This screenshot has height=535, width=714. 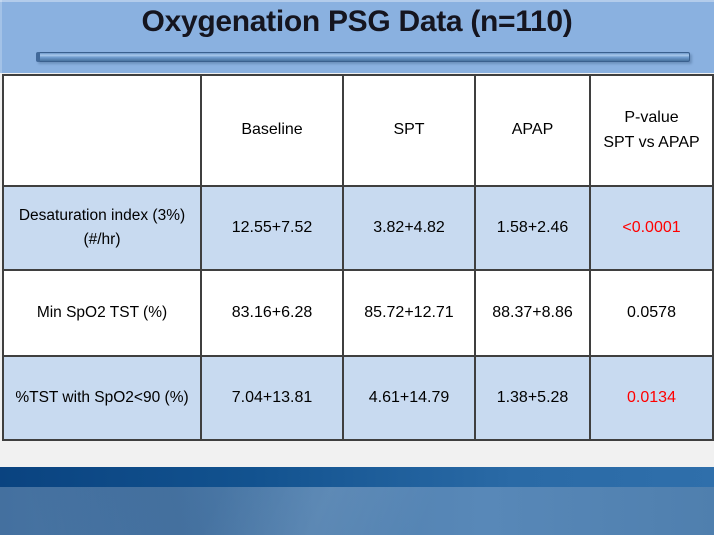 I want to click on title-underline-bar, so click(x=363, y=57).